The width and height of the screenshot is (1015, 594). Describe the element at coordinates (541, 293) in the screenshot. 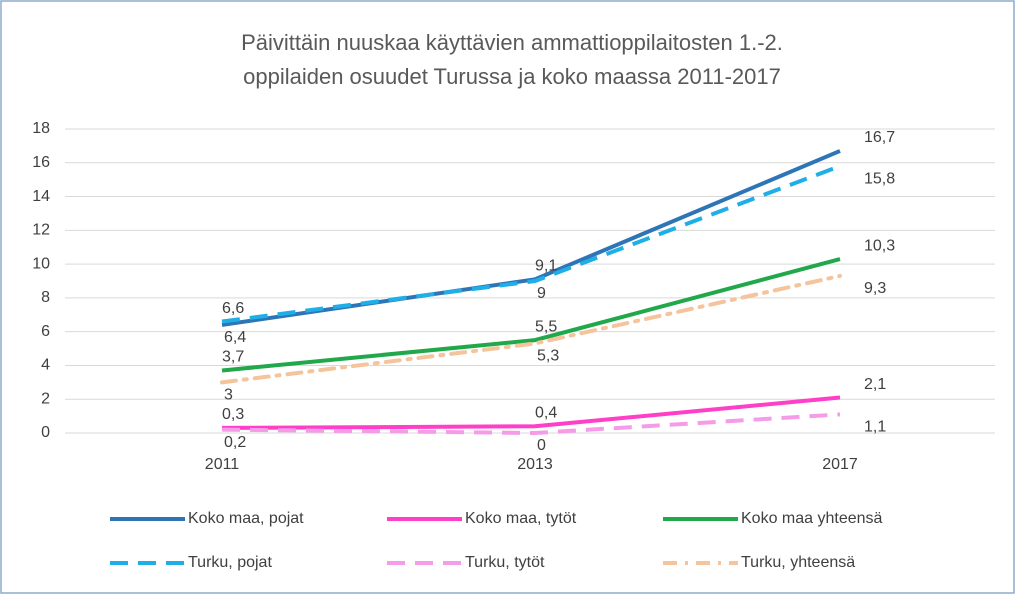

I see `data-label: 9` at that location.